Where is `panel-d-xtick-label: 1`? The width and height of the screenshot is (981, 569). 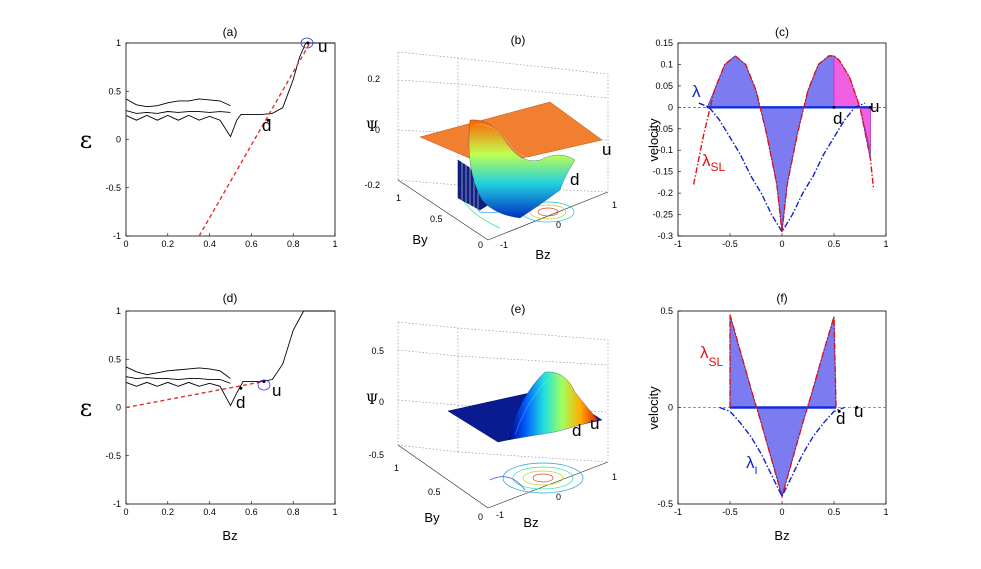
panel-d-xtick-label: 1 is located at coordinates (334, 512).